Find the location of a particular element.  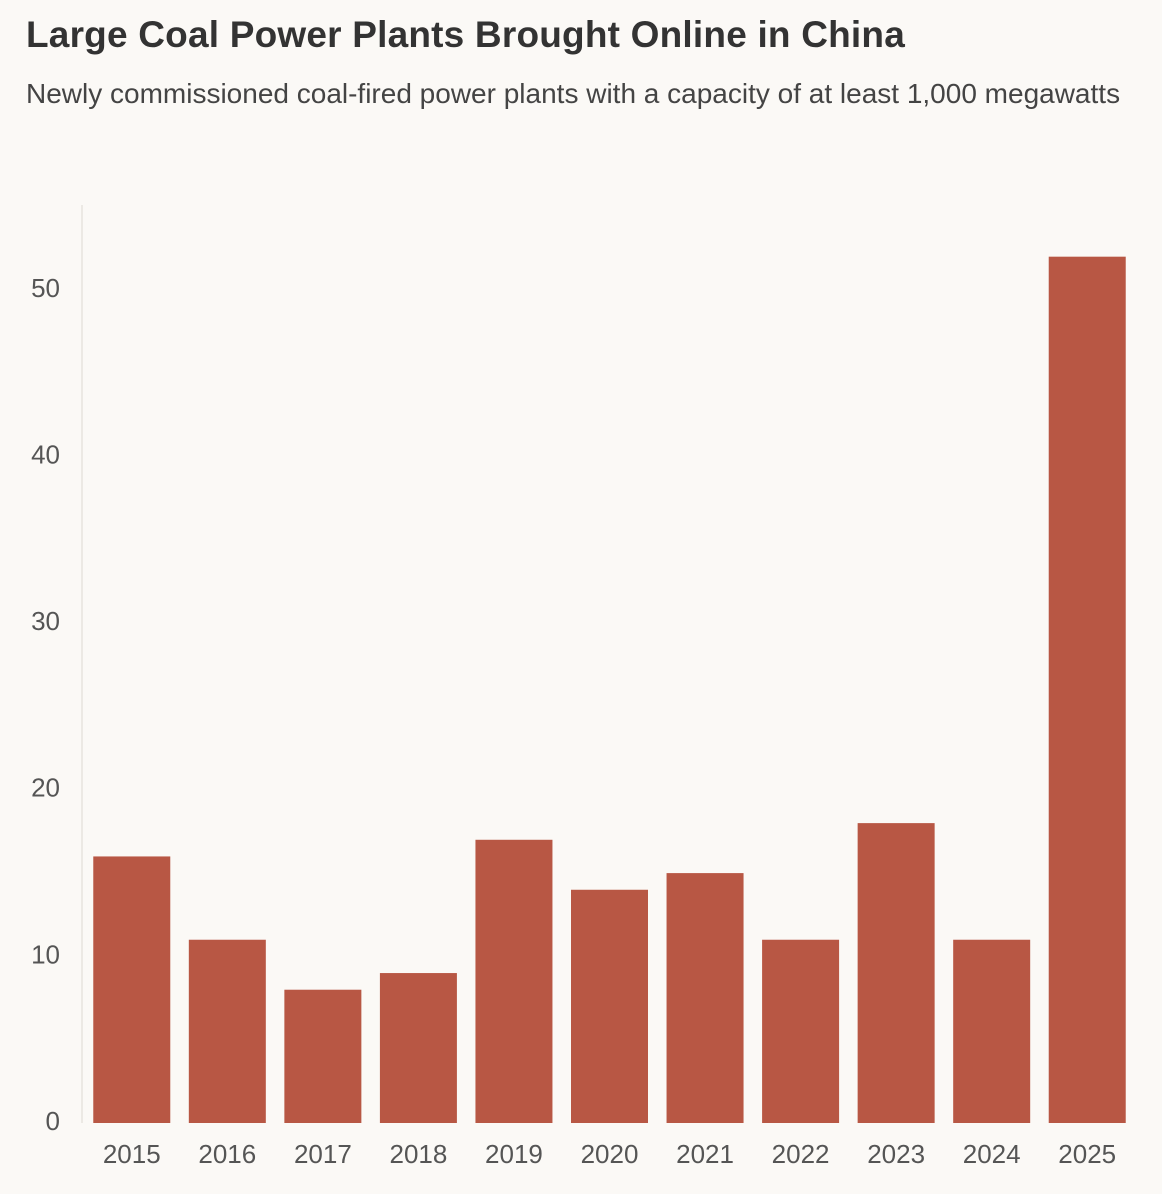

y-tick-label: 30 is located at coordinates (45, 621).